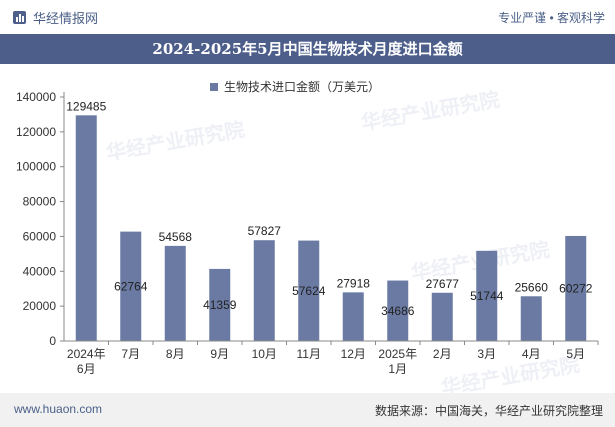  Describe the element at coordinates (309, 354) in the screenshot. I see `x-tick-label: 11月` at that location.